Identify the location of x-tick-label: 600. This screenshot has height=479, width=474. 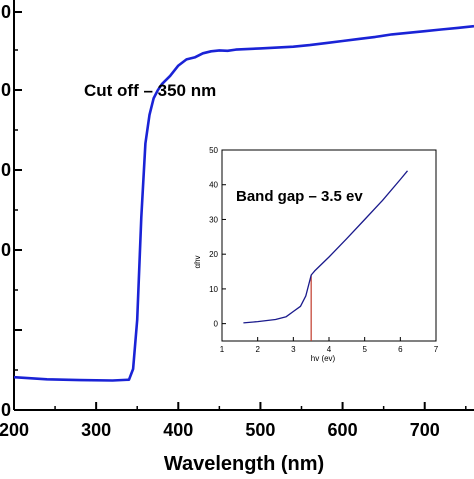
(343, 430).